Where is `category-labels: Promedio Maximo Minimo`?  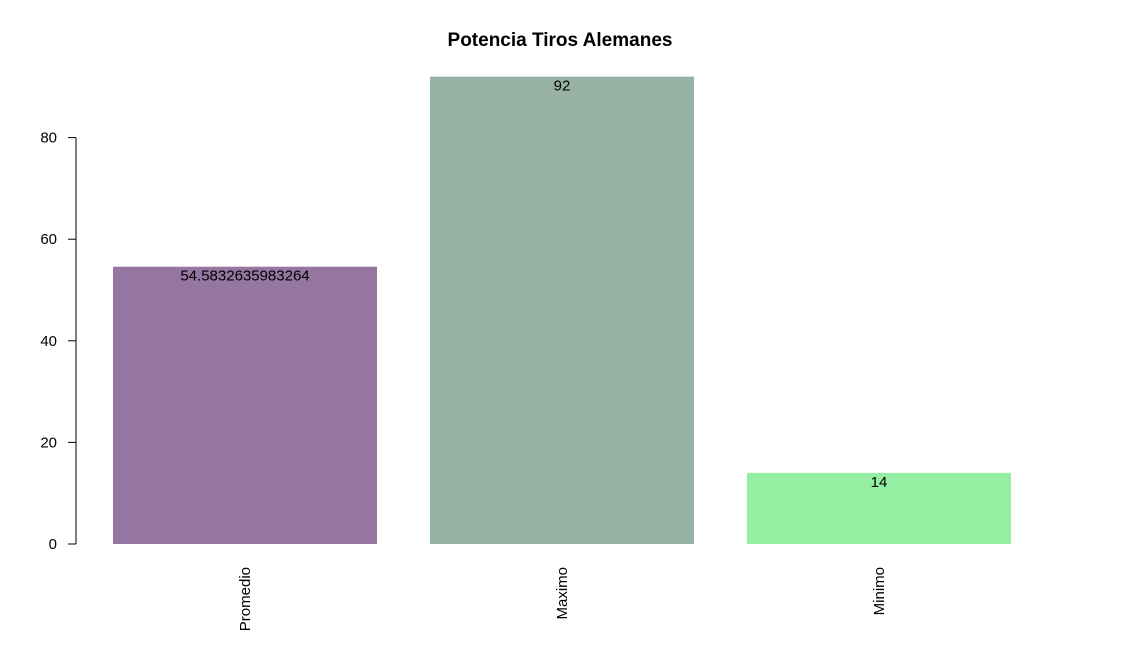 category-labels: Promedio Maximo Minimo is located at coordinates (562, 599).